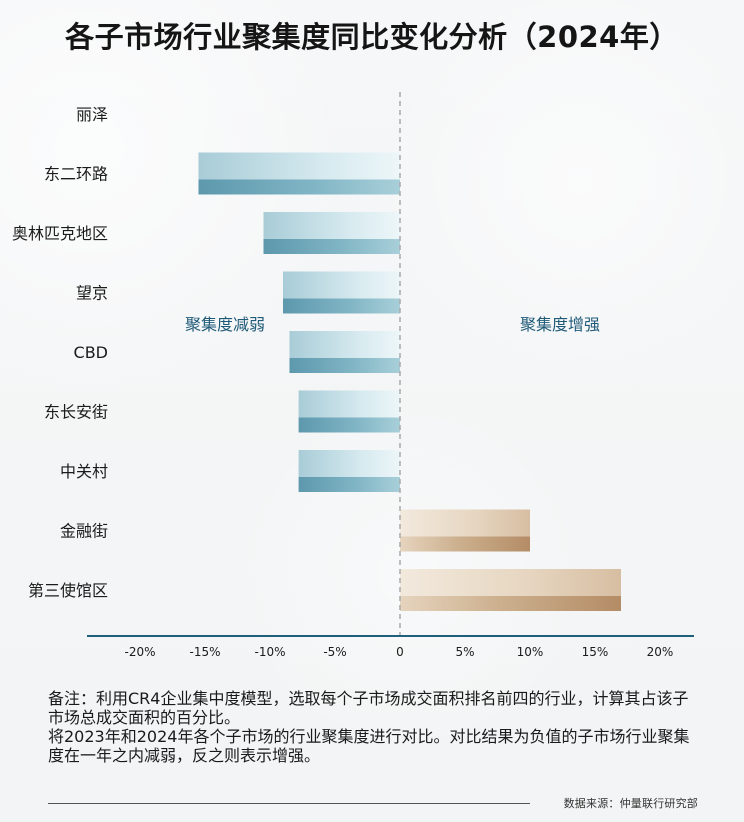  What do you see at coordinates (660, 652) in the screenshot?
I see `x-tick-label: 20%` at bounding box center [660, 652].